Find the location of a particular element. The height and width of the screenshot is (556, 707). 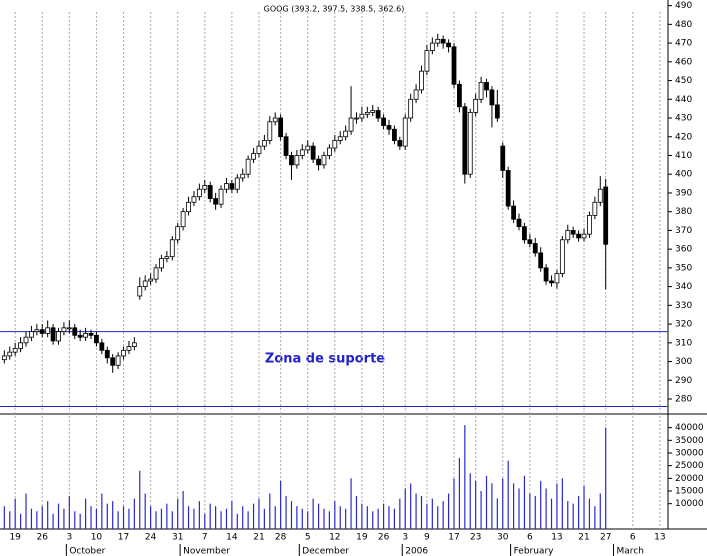

y-tick-label: 340 is located at coordinates (683, 287).